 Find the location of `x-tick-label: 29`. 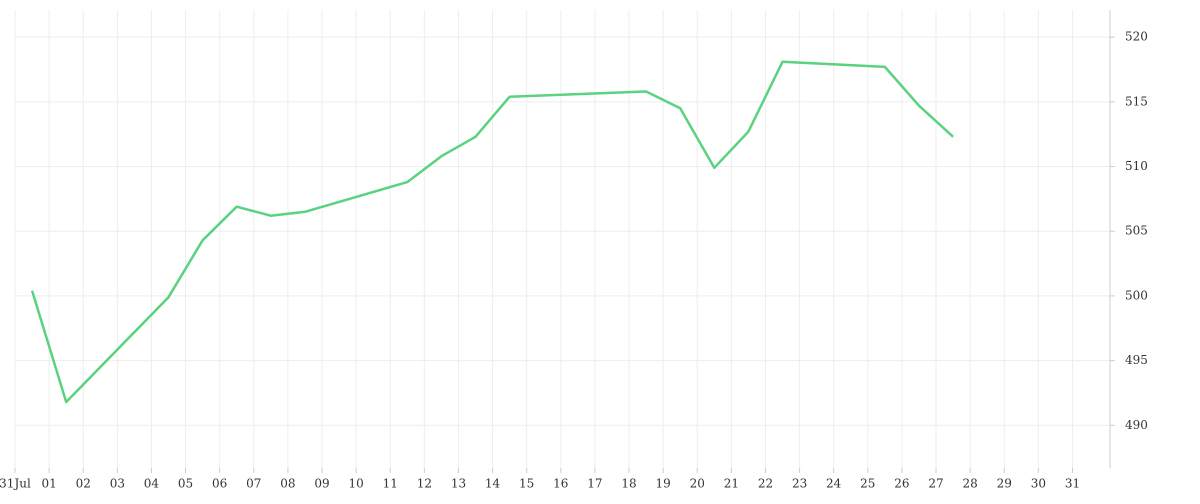

x-tick-label: 29 is located at coordinates (1004, 484).